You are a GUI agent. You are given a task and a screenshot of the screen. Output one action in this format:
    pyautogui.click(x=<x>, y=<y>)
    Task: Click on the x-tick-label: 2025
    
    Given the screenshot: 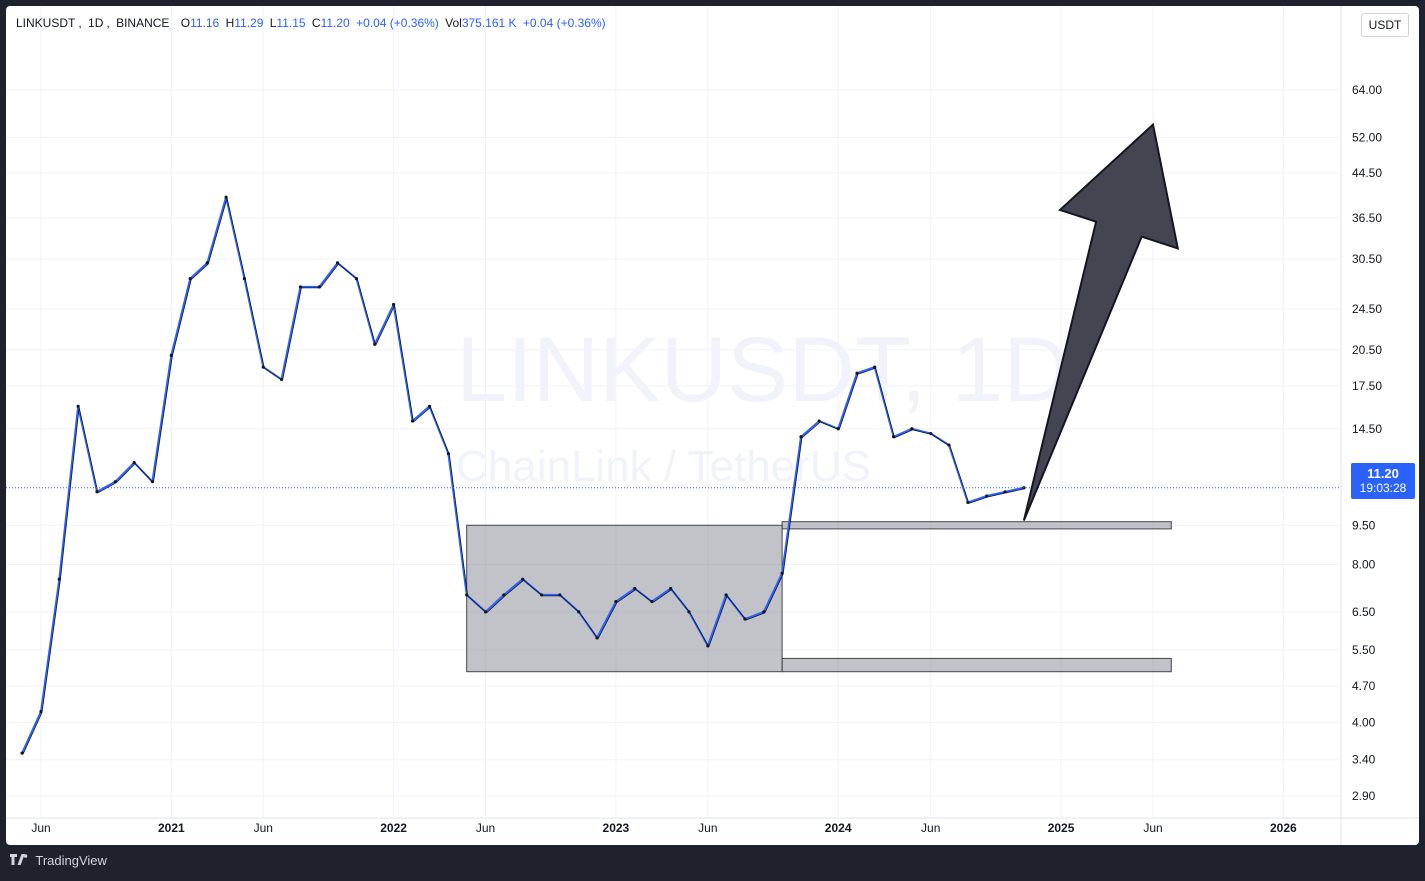 What is the action you would take?
    pyautogui.click(x=1061, y=828)
    